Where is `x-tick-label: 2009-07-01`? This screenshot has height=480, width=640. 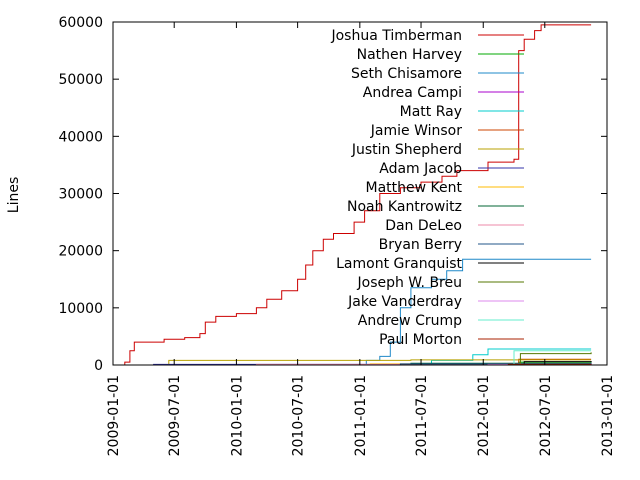
x-tick-label: 2009-07-01 is located at coordinates (175, 415).